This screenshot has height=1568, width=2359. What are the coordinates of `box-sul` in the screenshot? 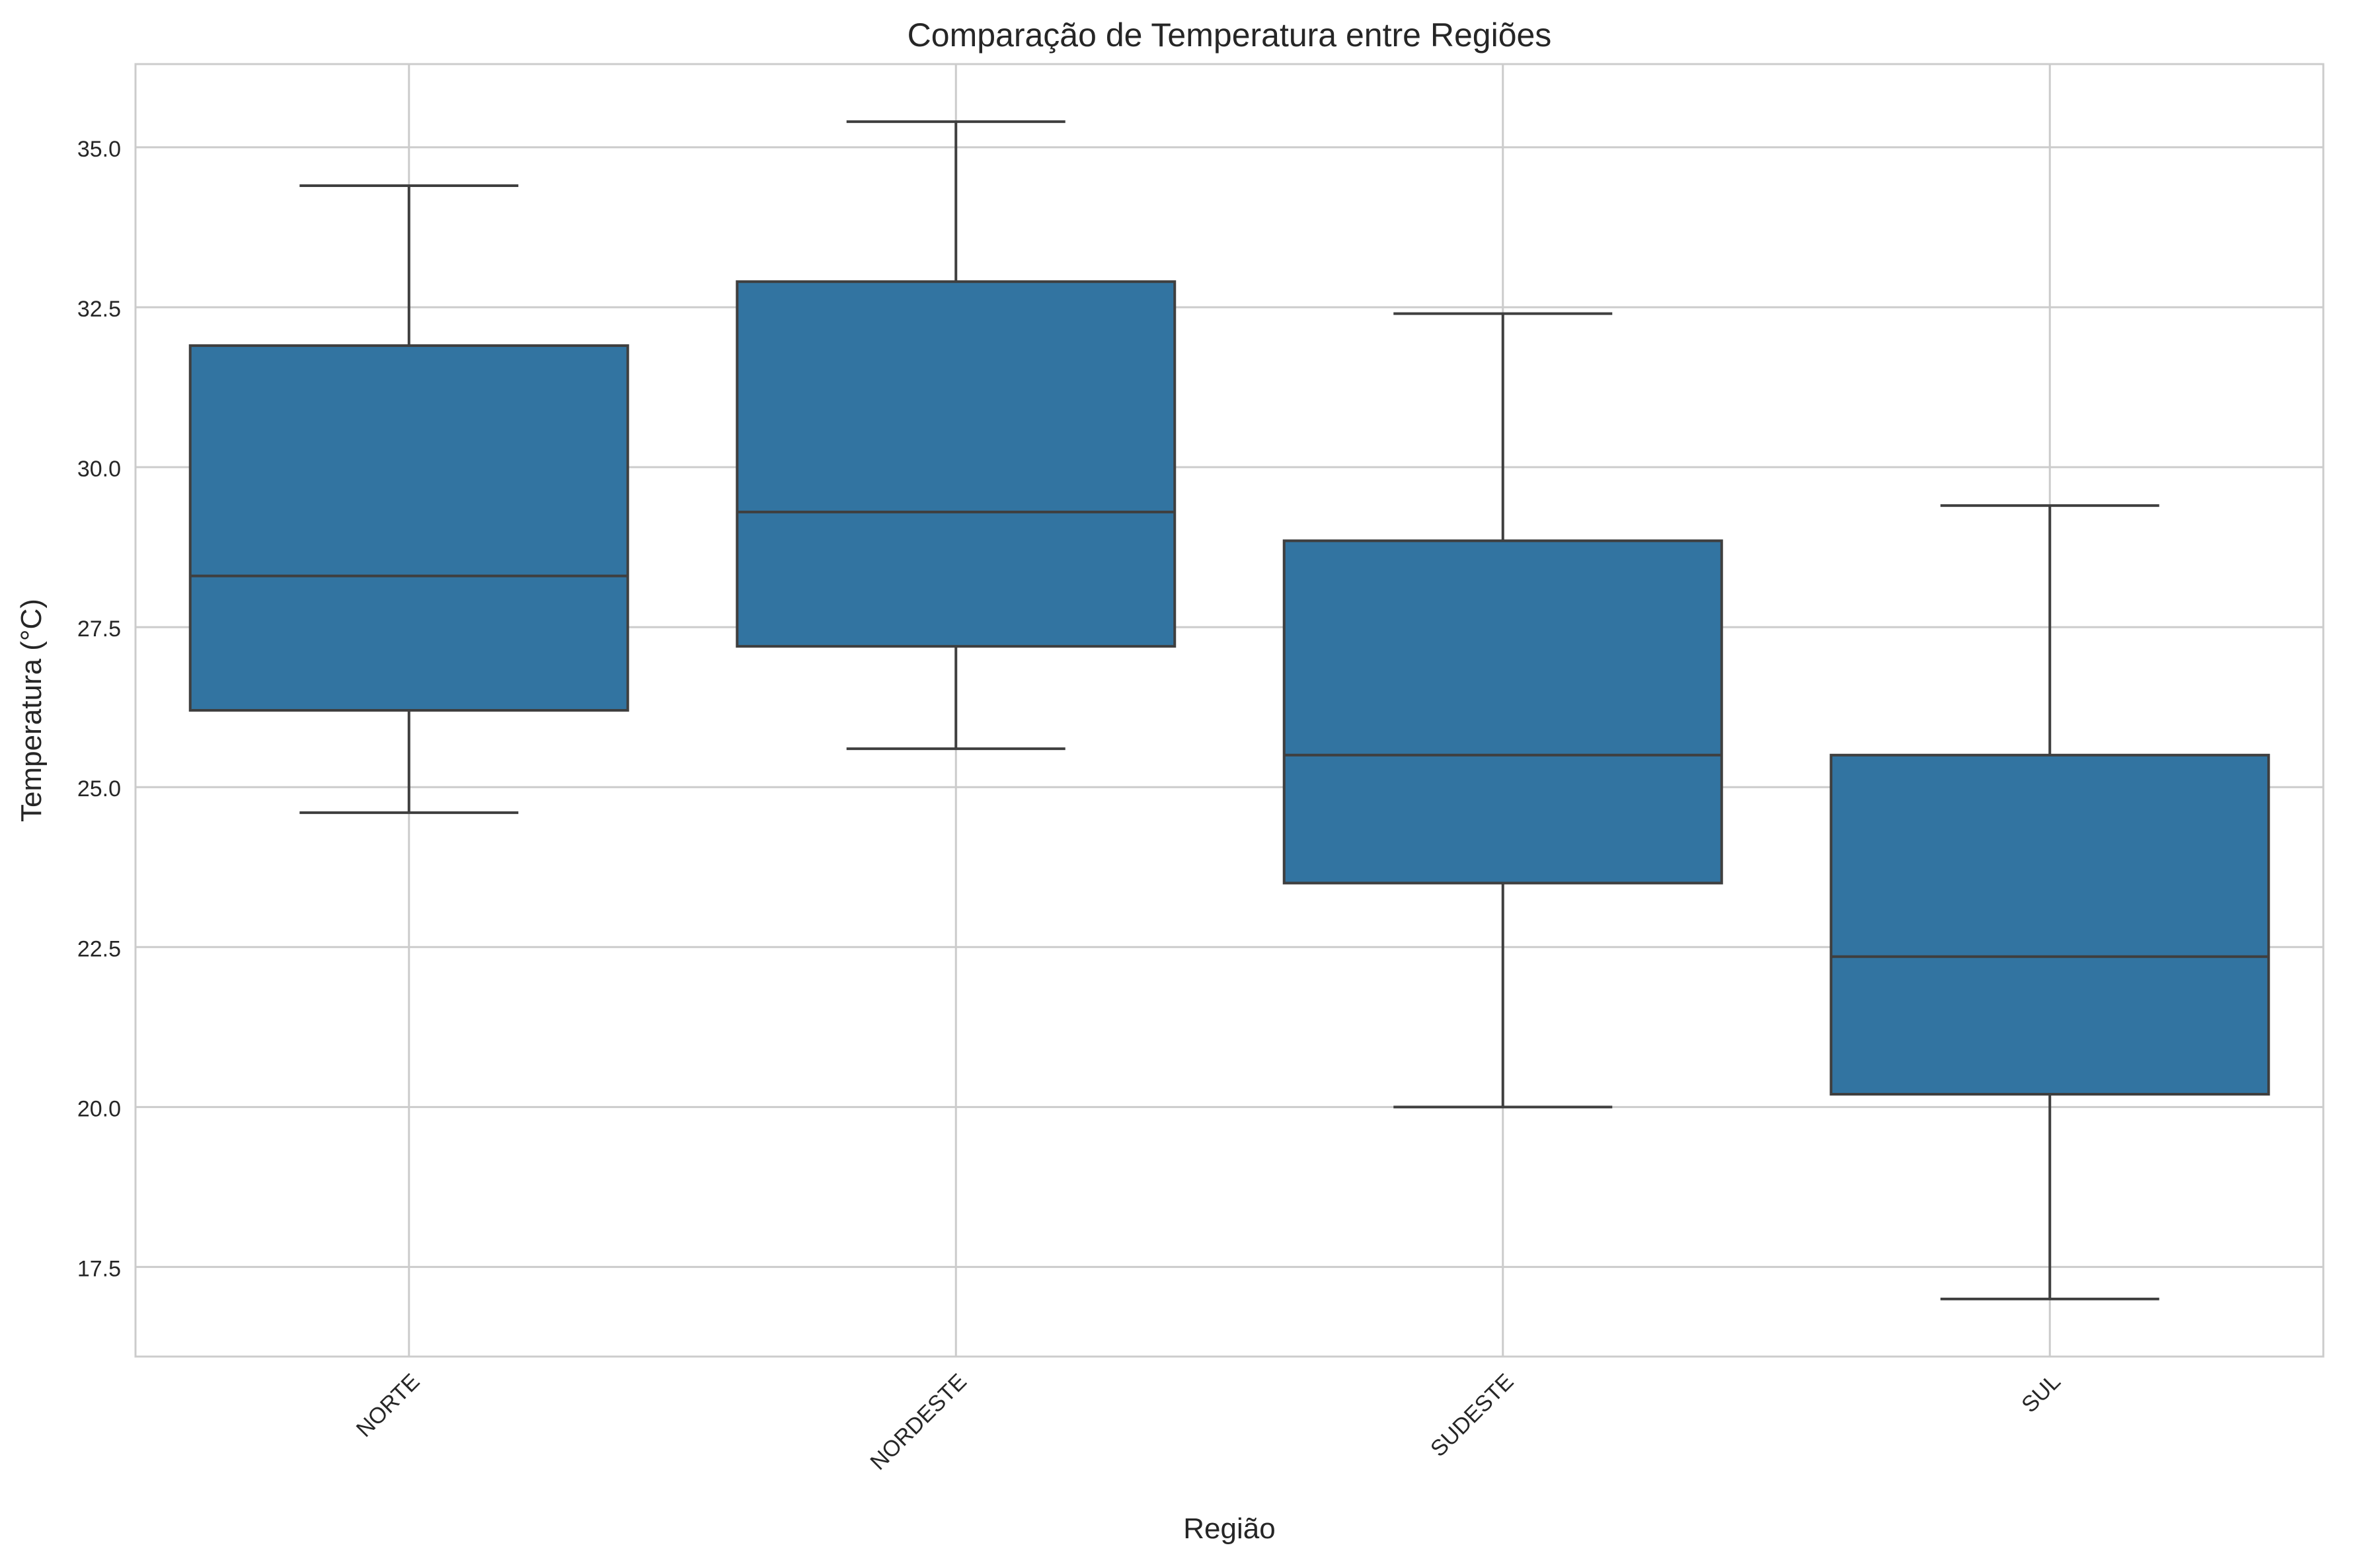 It's located at (2050, 902).